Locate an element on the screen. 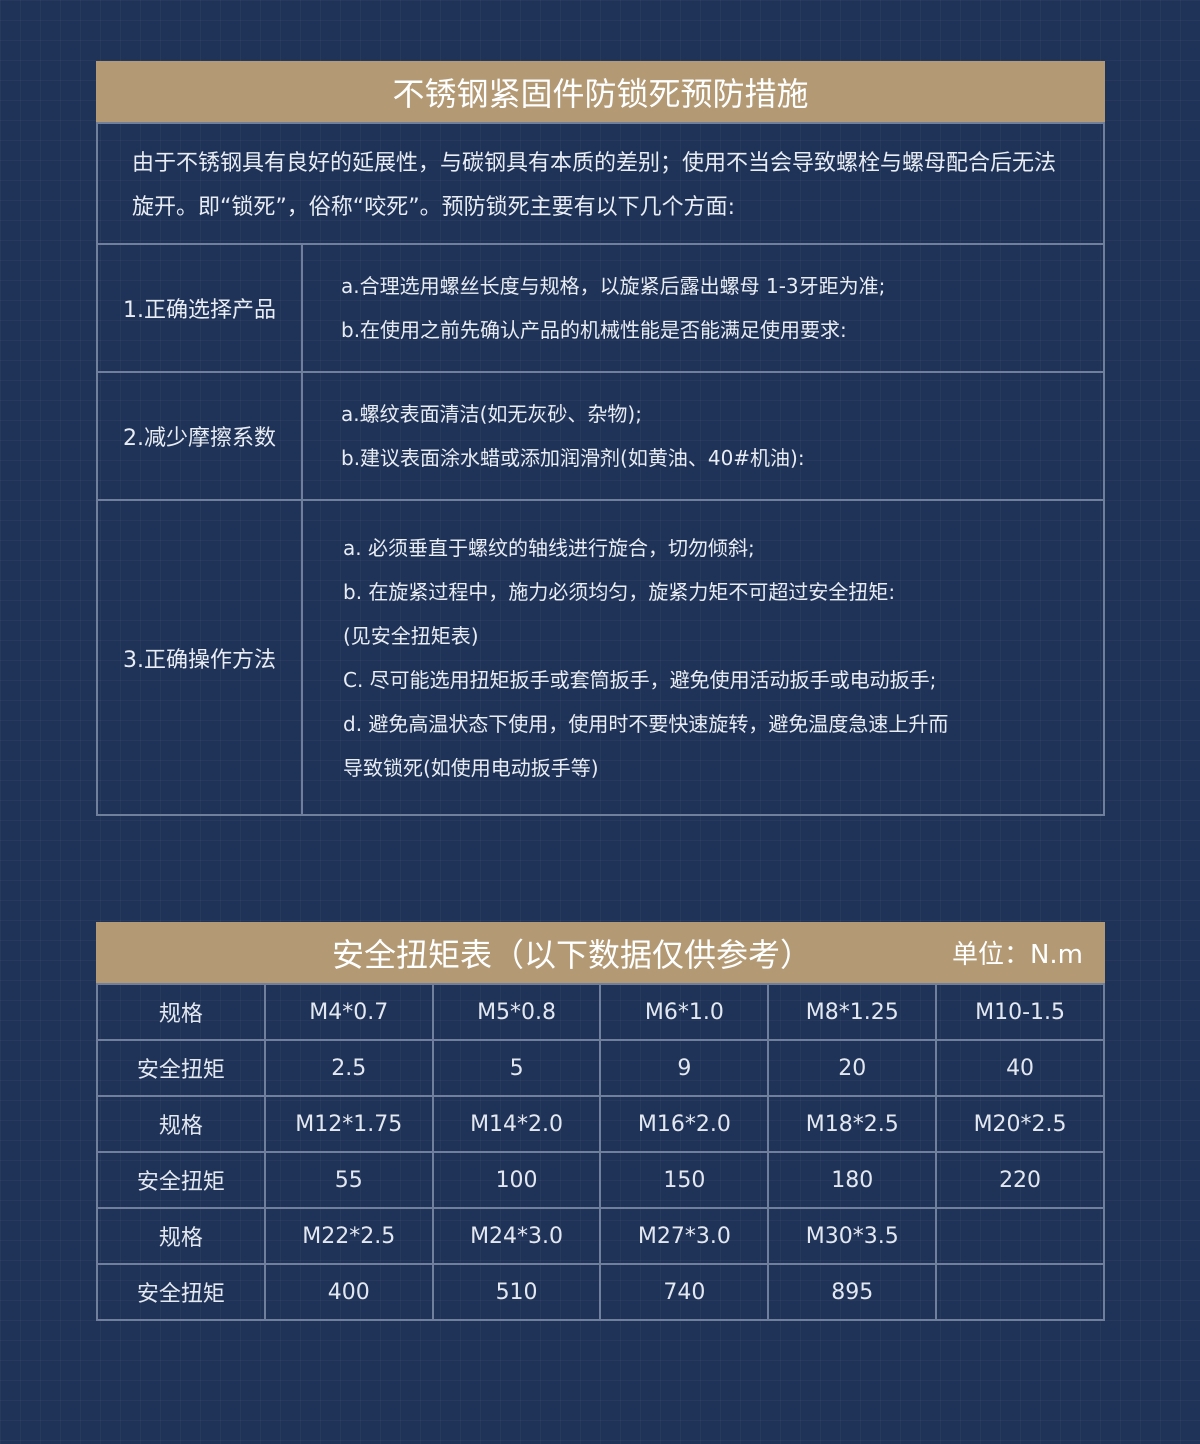 The image size is (1200, 1444). torque-cell: 150 is located at coordinates (684, 1180).